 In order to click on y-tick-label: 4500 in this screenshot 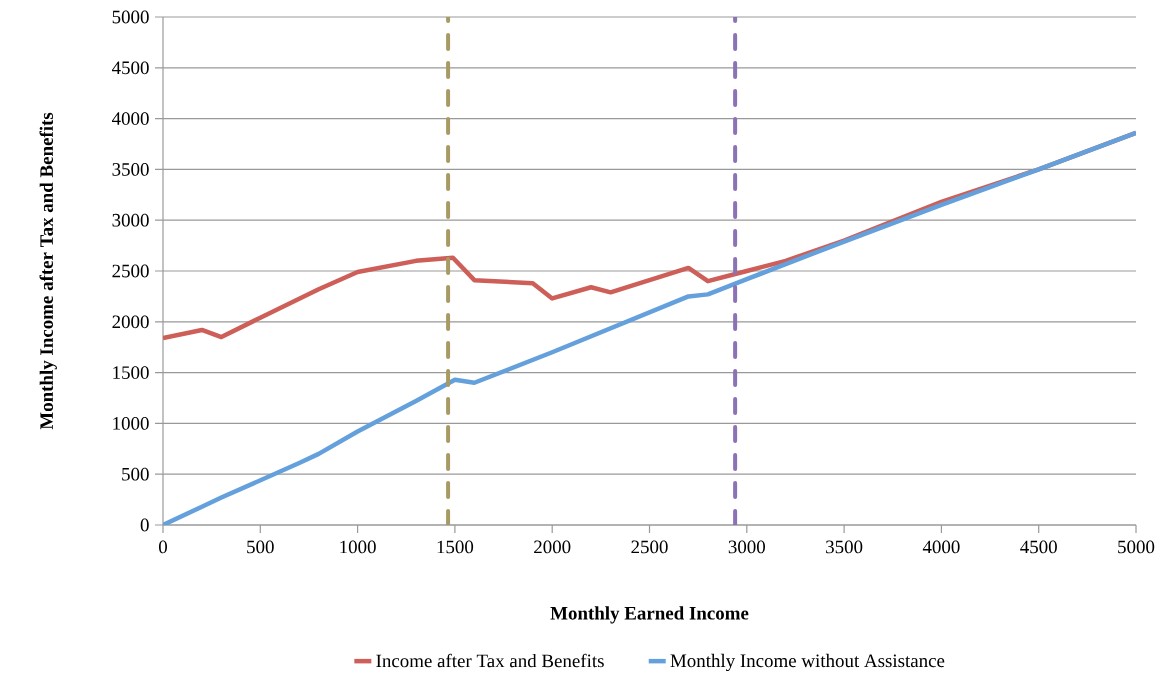, I will do `click(130, 68)`.